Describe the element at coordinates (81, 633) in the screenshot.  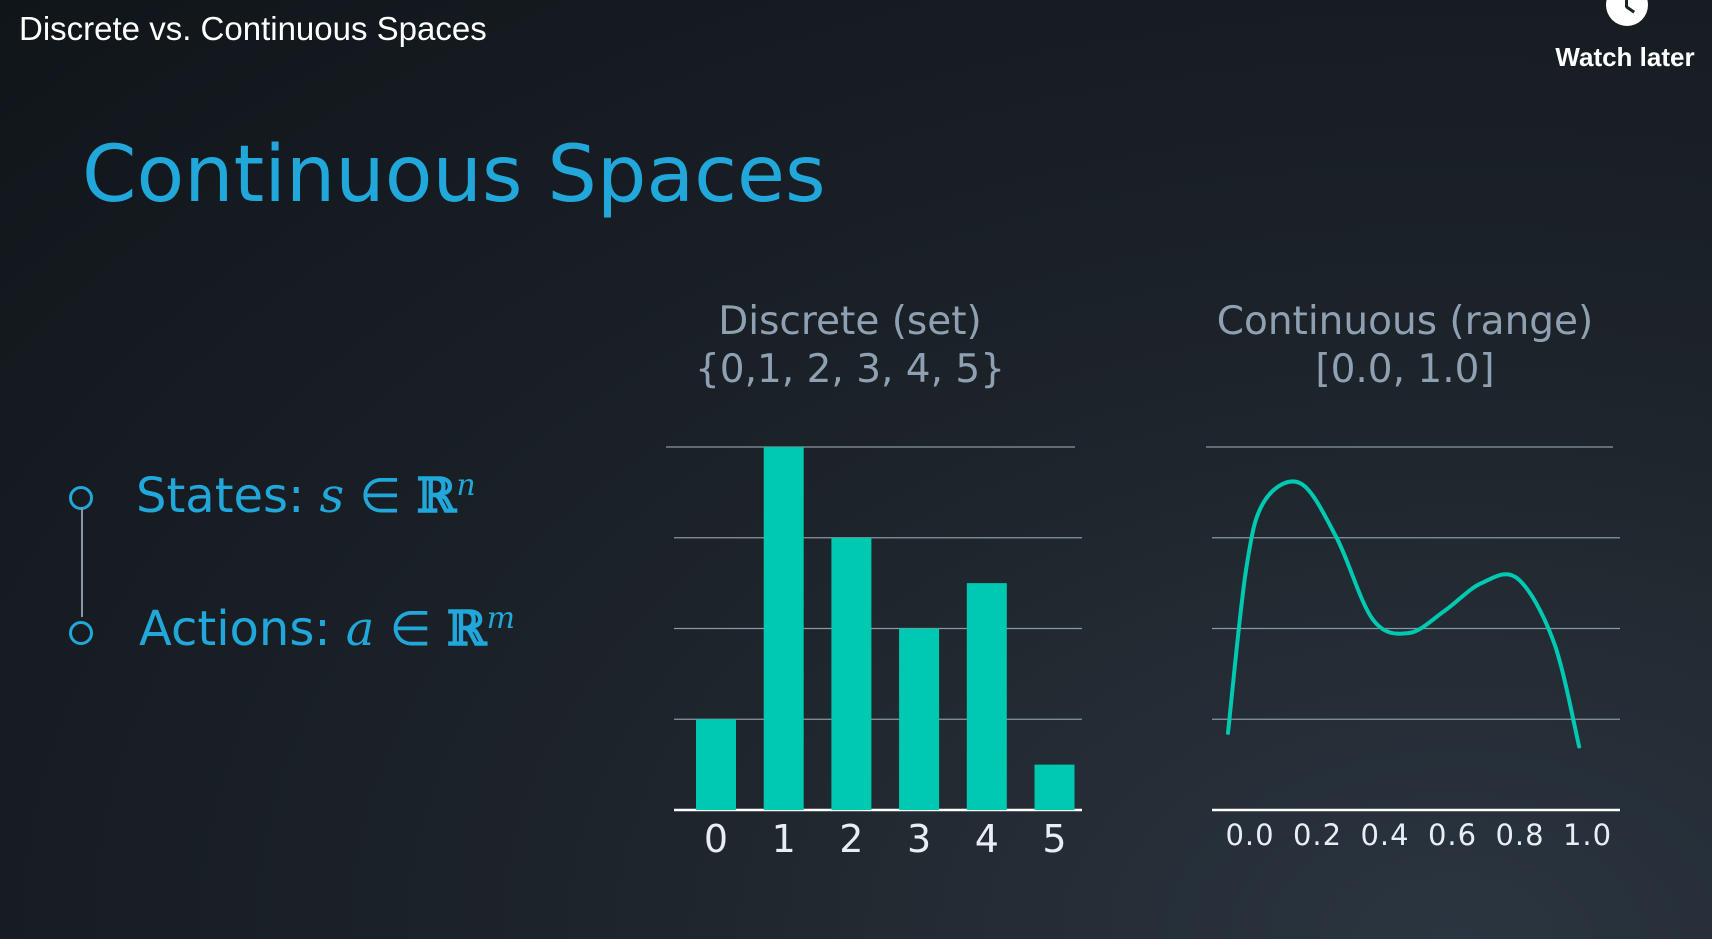
I see `bullet-dot-icon` at that location.